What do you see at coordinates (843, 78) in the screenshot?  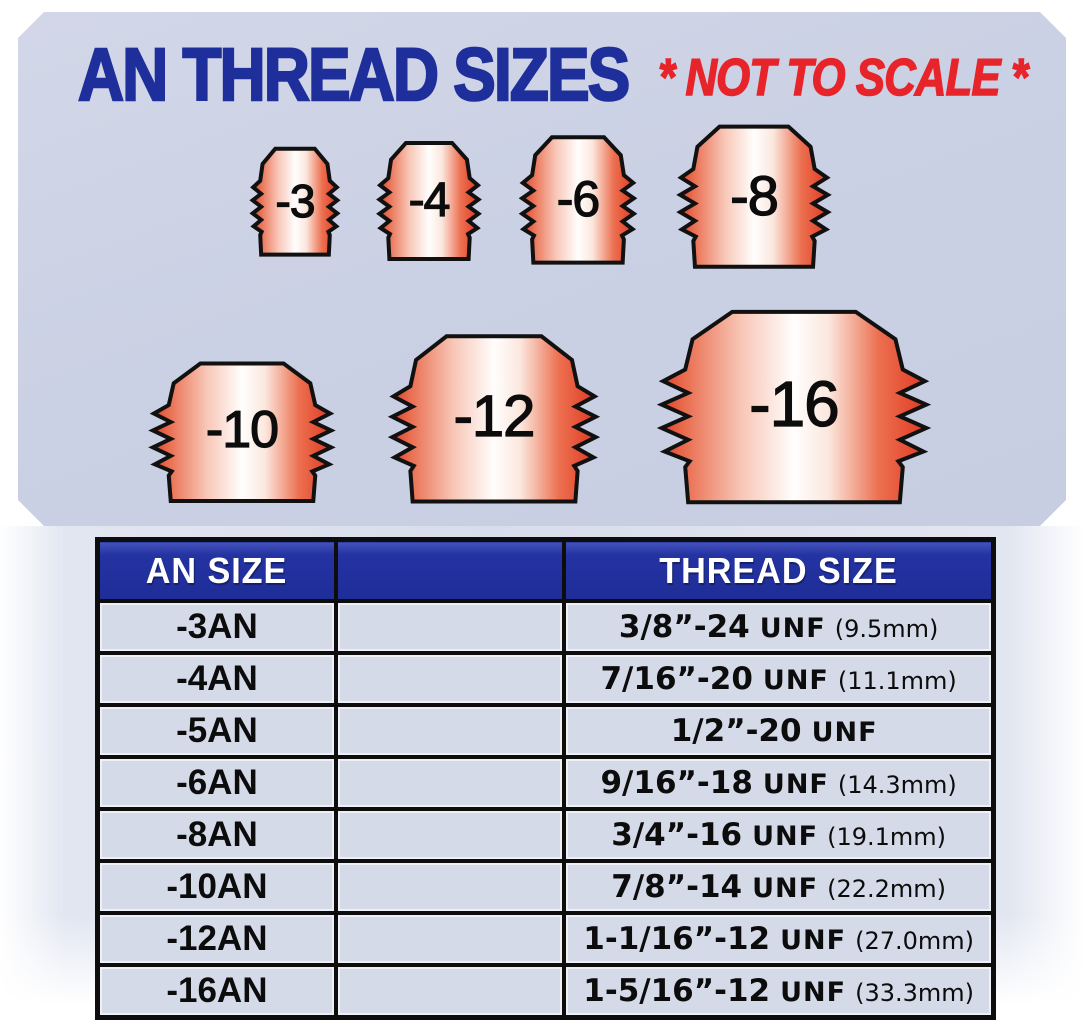 I see `not-to-scale-note: * NOT TO SCALE *` at bounding box center [843, 78].